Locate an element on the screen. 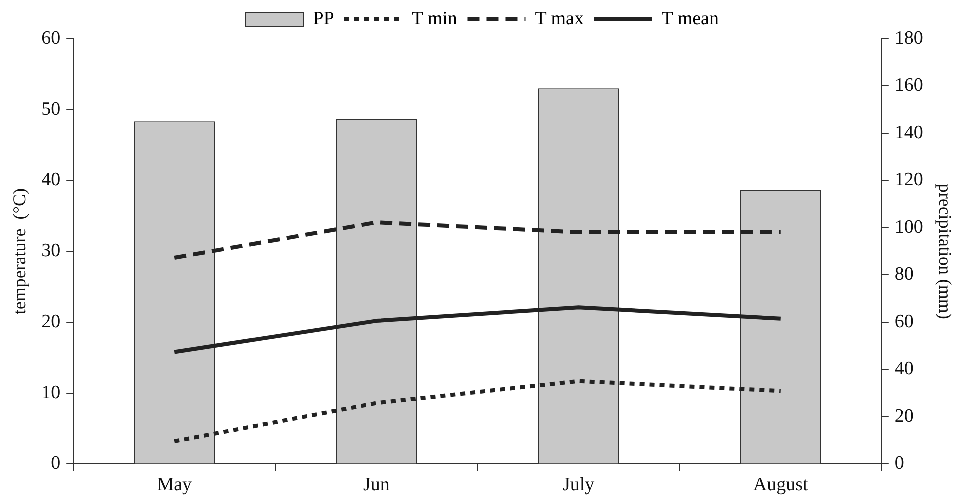  y2-tick-label: 80 is located at coordinates (904, 275).